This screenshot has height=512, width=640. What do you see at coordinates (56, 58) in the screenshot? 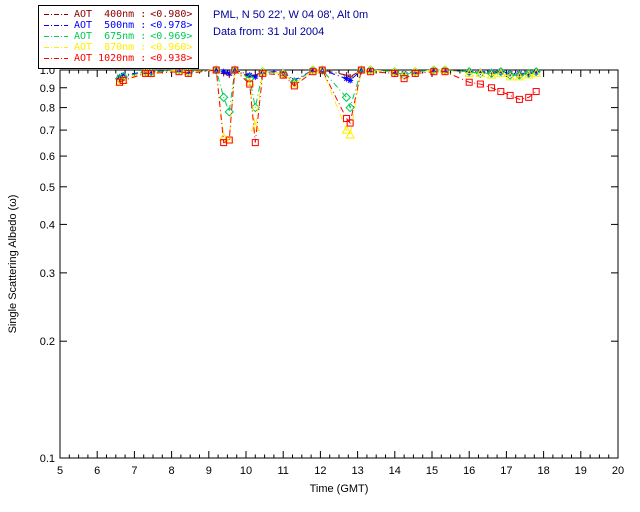
I see `line-sample-1020nm-icon` at bounding box center [56, 58].